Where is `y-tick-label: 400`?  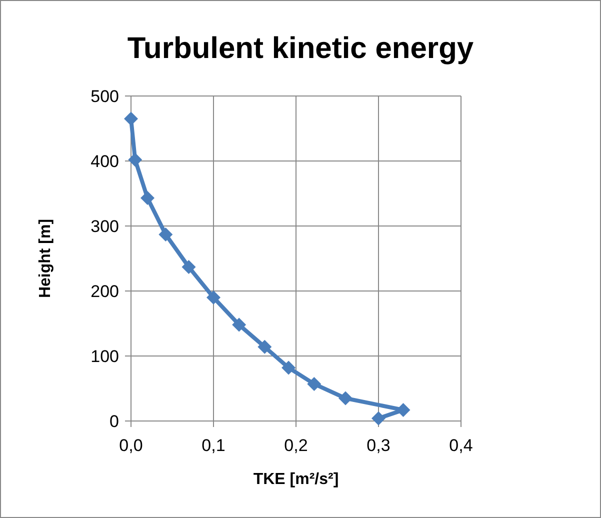
y-tick-label: 400 is located at coordinates (104, 161).